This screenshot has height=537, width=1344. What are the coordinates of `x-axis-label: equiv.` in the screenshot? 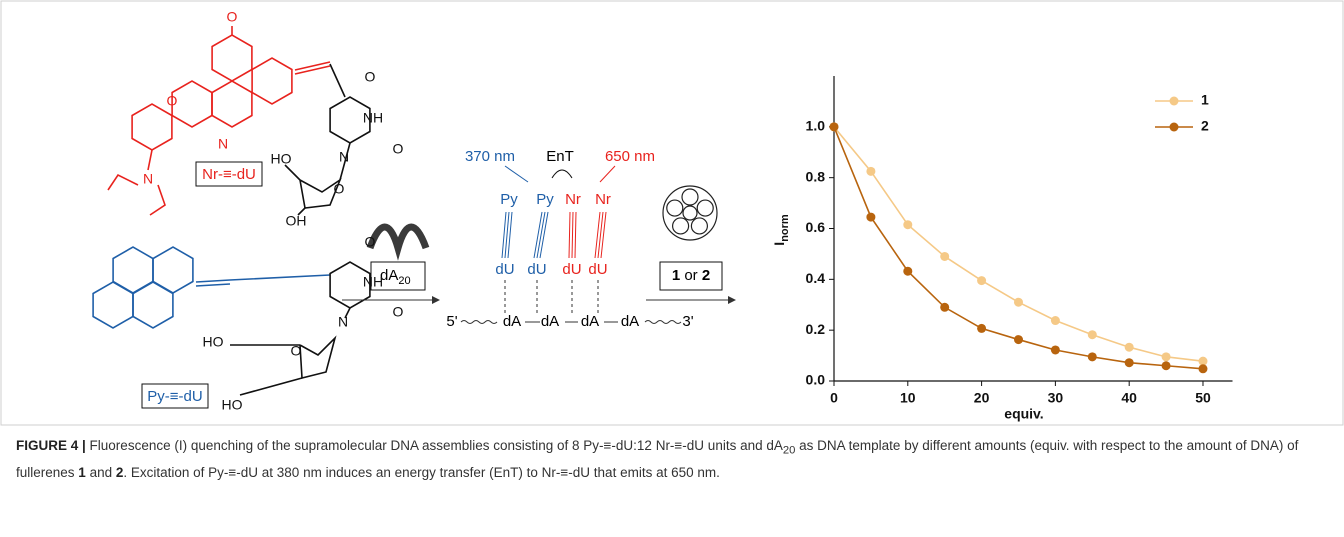 It's located at (1023, 414).